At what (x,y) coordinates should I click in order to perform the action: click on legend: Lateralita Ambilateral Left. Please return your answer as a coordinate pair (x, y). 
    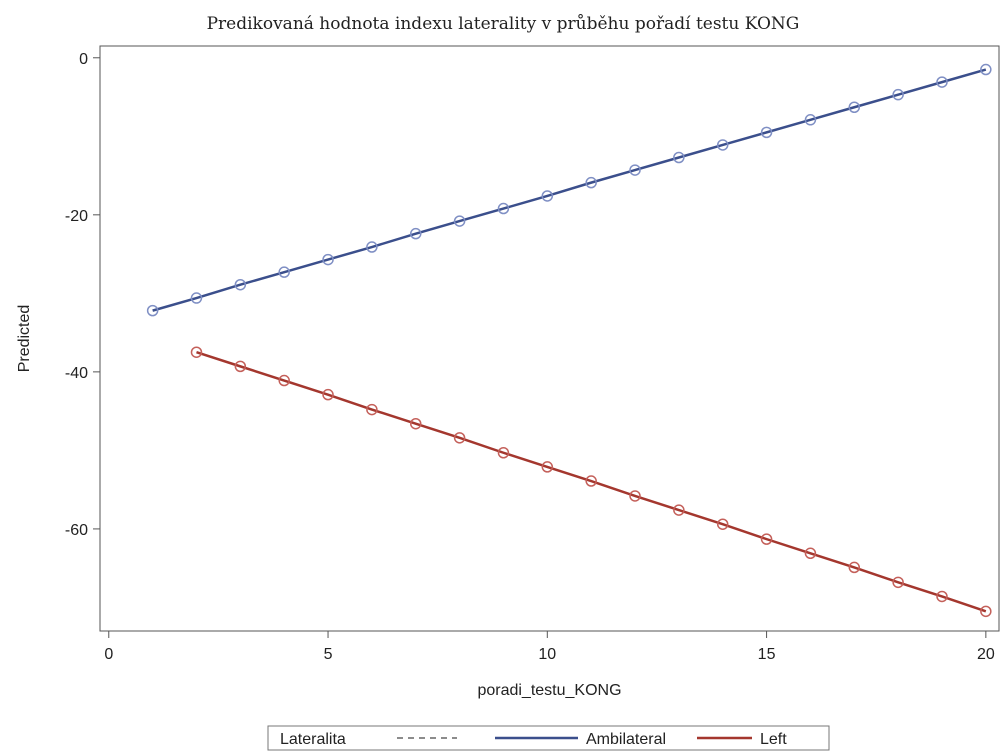
    Looking at the image, I should click on (548, 738).